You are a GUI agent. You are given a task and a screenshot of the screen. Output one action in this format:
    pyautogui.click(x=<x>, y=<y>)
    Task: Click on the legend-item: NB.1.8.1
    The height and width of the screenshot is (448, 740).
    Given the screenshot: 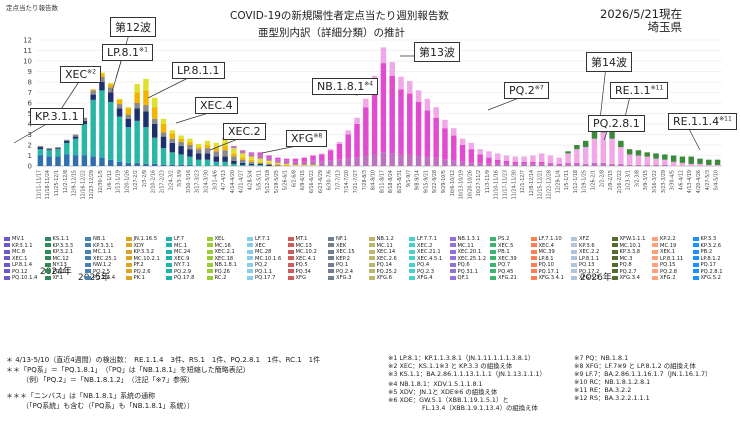 What is the action you would take?
    pyautogui.click(x=221, y=265)
    